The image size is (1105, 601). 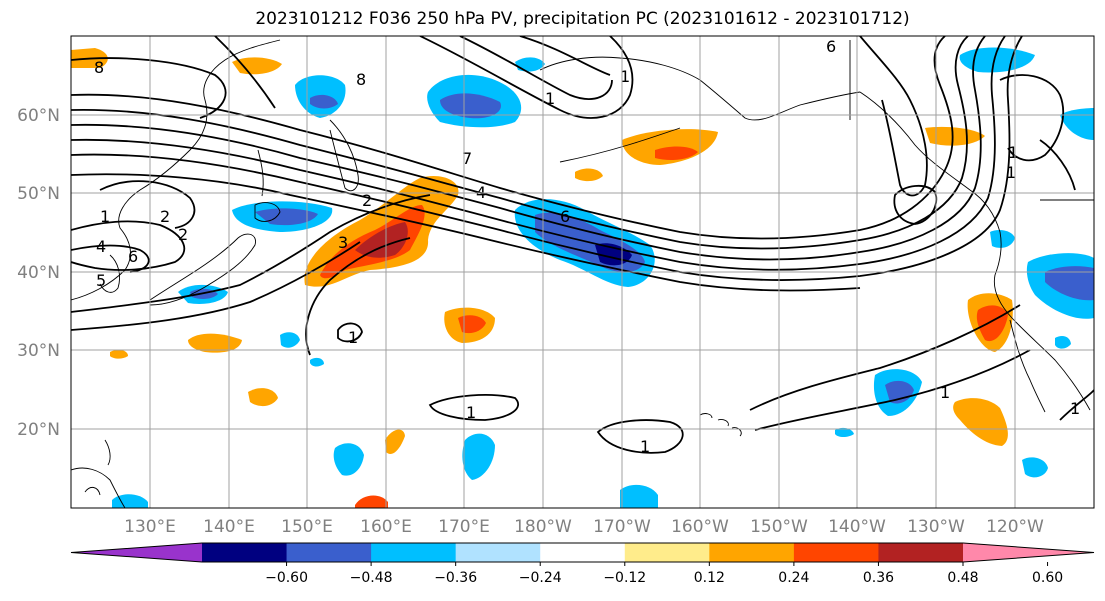 What do you see at coordinates (709, 578) in the screenshot?
I see `colorbar-tick-label: 0.12` at bounding box center [709, 578].